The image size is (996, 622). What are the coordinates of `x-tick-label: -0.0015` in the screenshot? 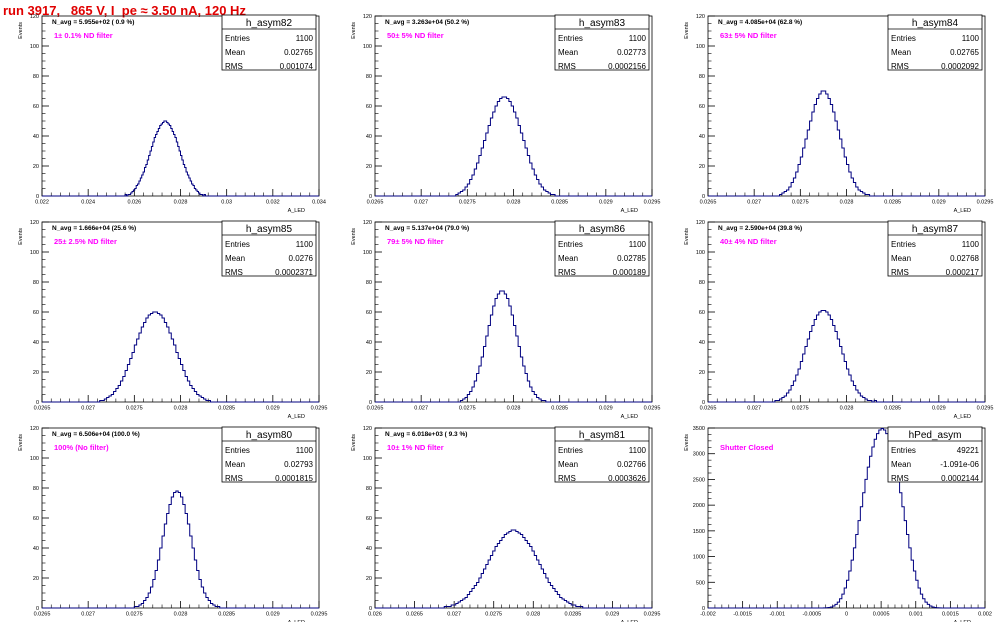 It's located at (742, 615).